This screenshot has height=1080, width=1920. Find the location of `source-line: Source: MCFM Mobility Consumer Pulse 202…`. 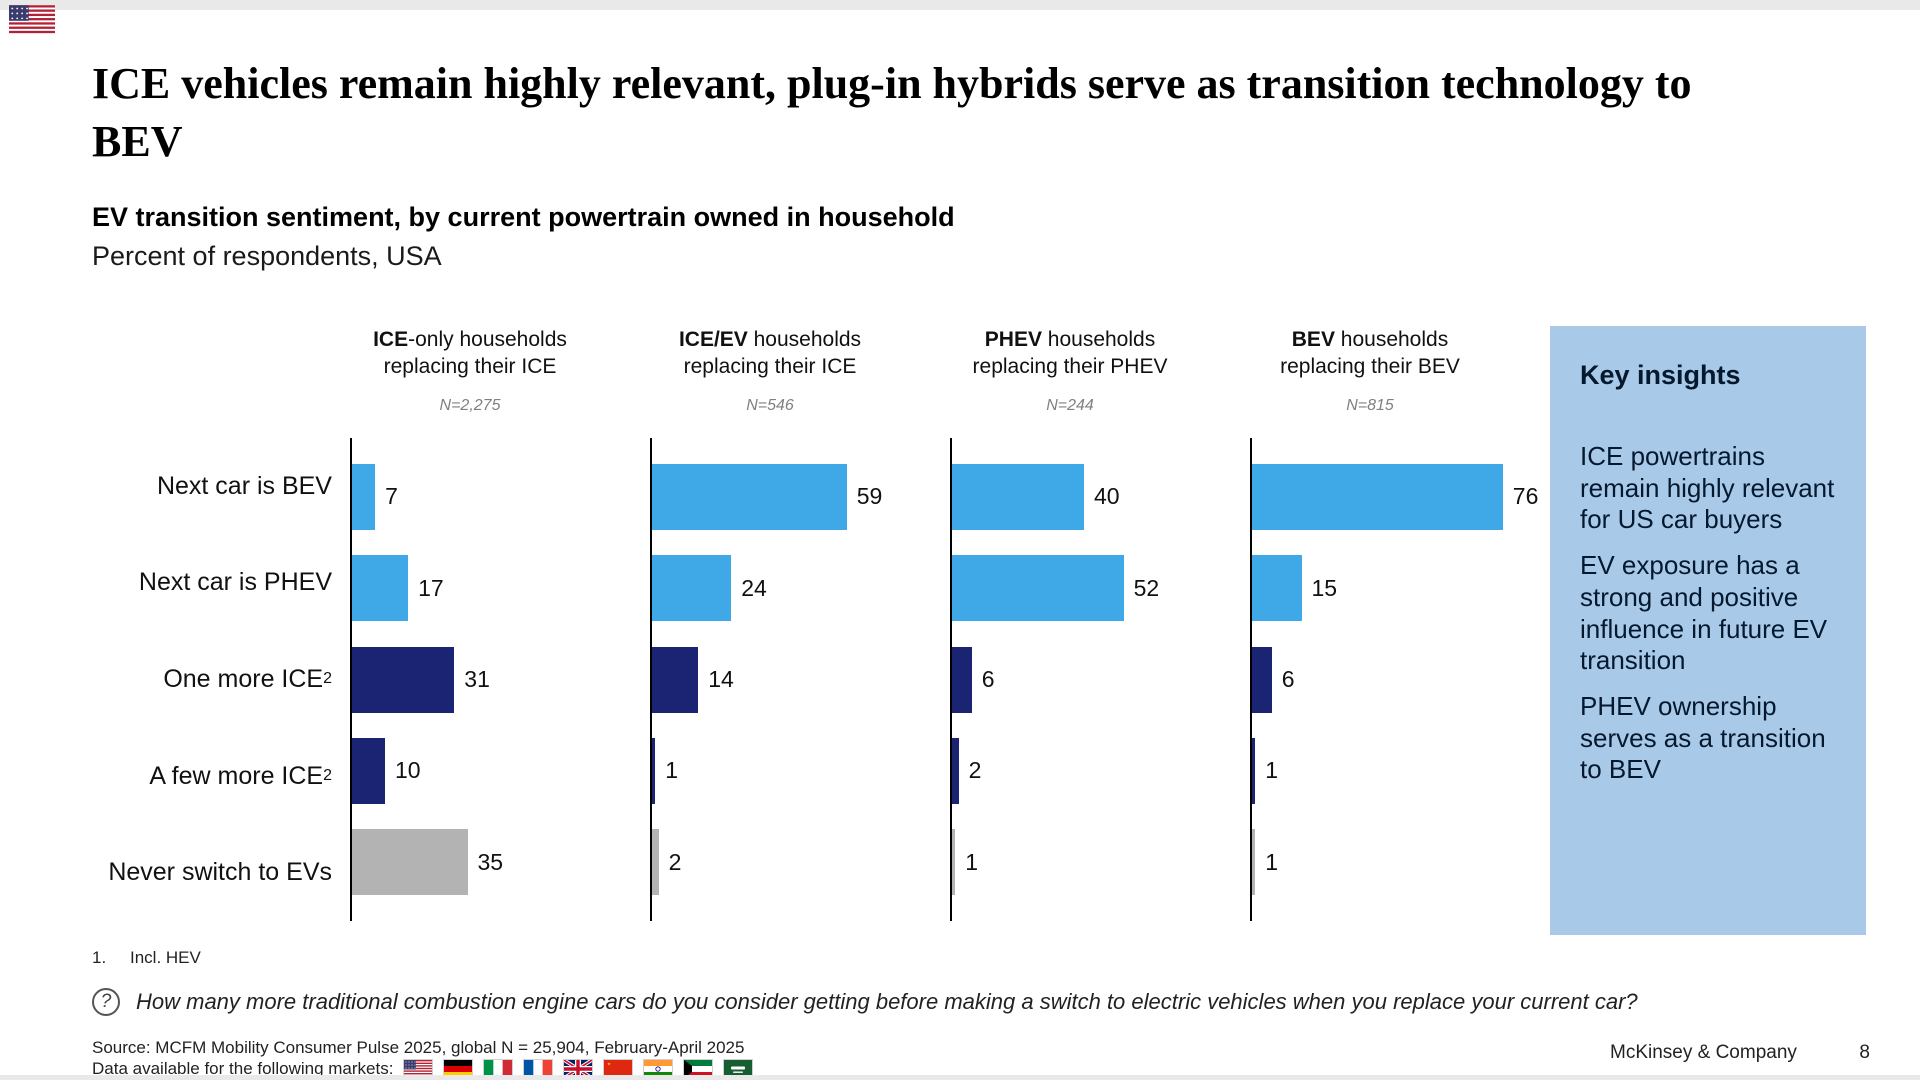

source-line: Source: MCFM Mobility Consumer Pulse 202… is located at coordinates (418, 1047).